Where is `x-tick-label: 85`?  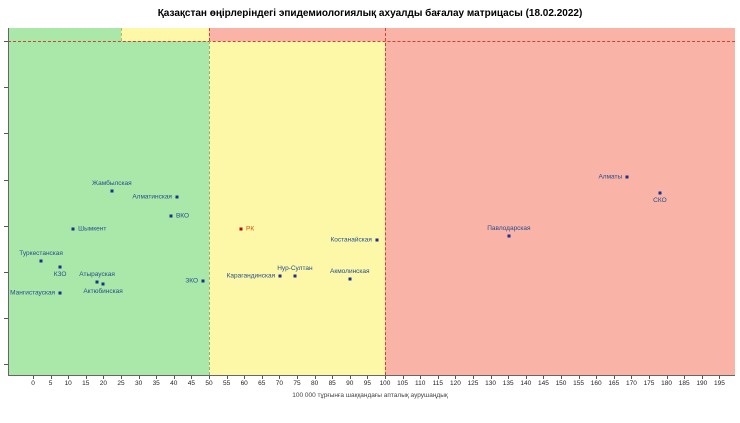 x-tick-label: 85 is located at coordinates (332, 383).